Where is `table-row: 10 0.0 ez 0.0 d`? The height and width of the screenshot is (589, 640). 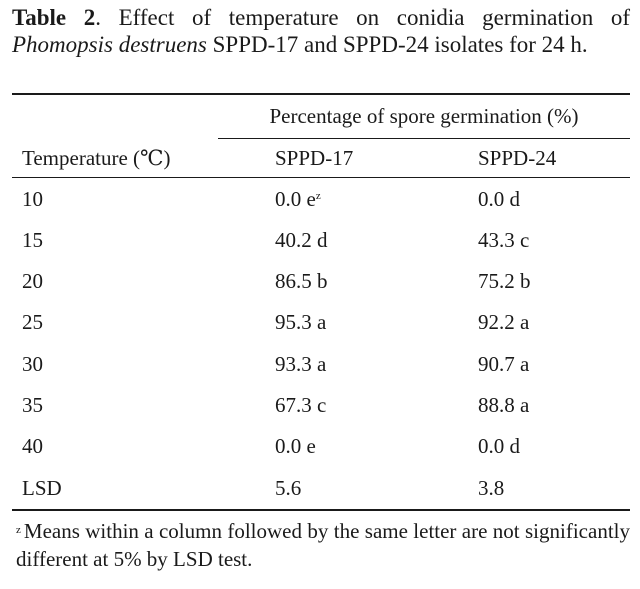 table-row: 10 0.0 ez 0.0 d is located at coordinates (320, 199).